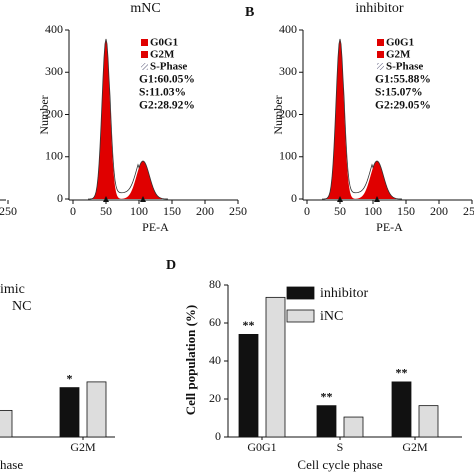  I want to click on x-axis-label: Cell cycle phase, so click(339, 464).